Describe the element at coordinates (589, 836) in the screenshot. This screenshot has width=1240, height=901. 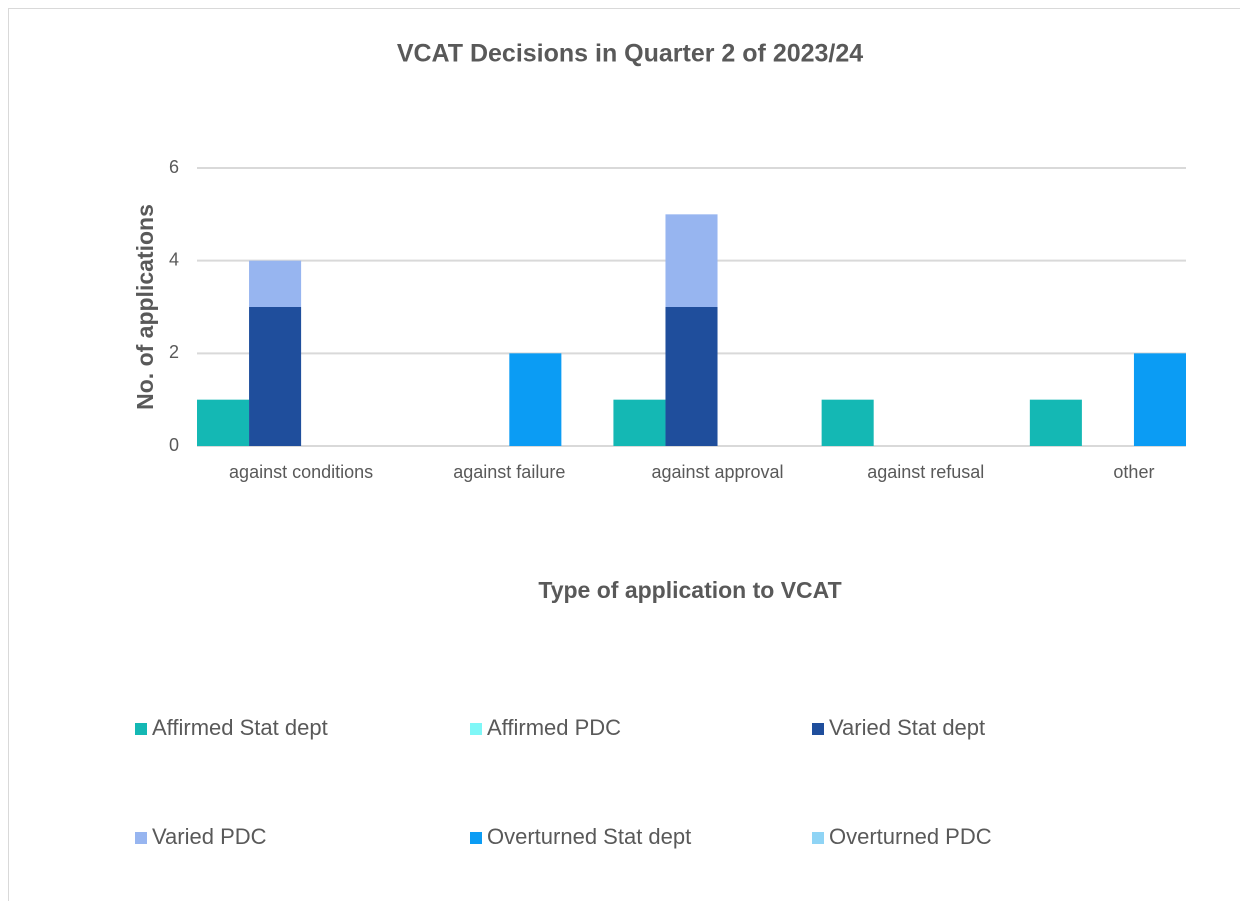
I see `legend-label: Overturned Stat dept` at that location.